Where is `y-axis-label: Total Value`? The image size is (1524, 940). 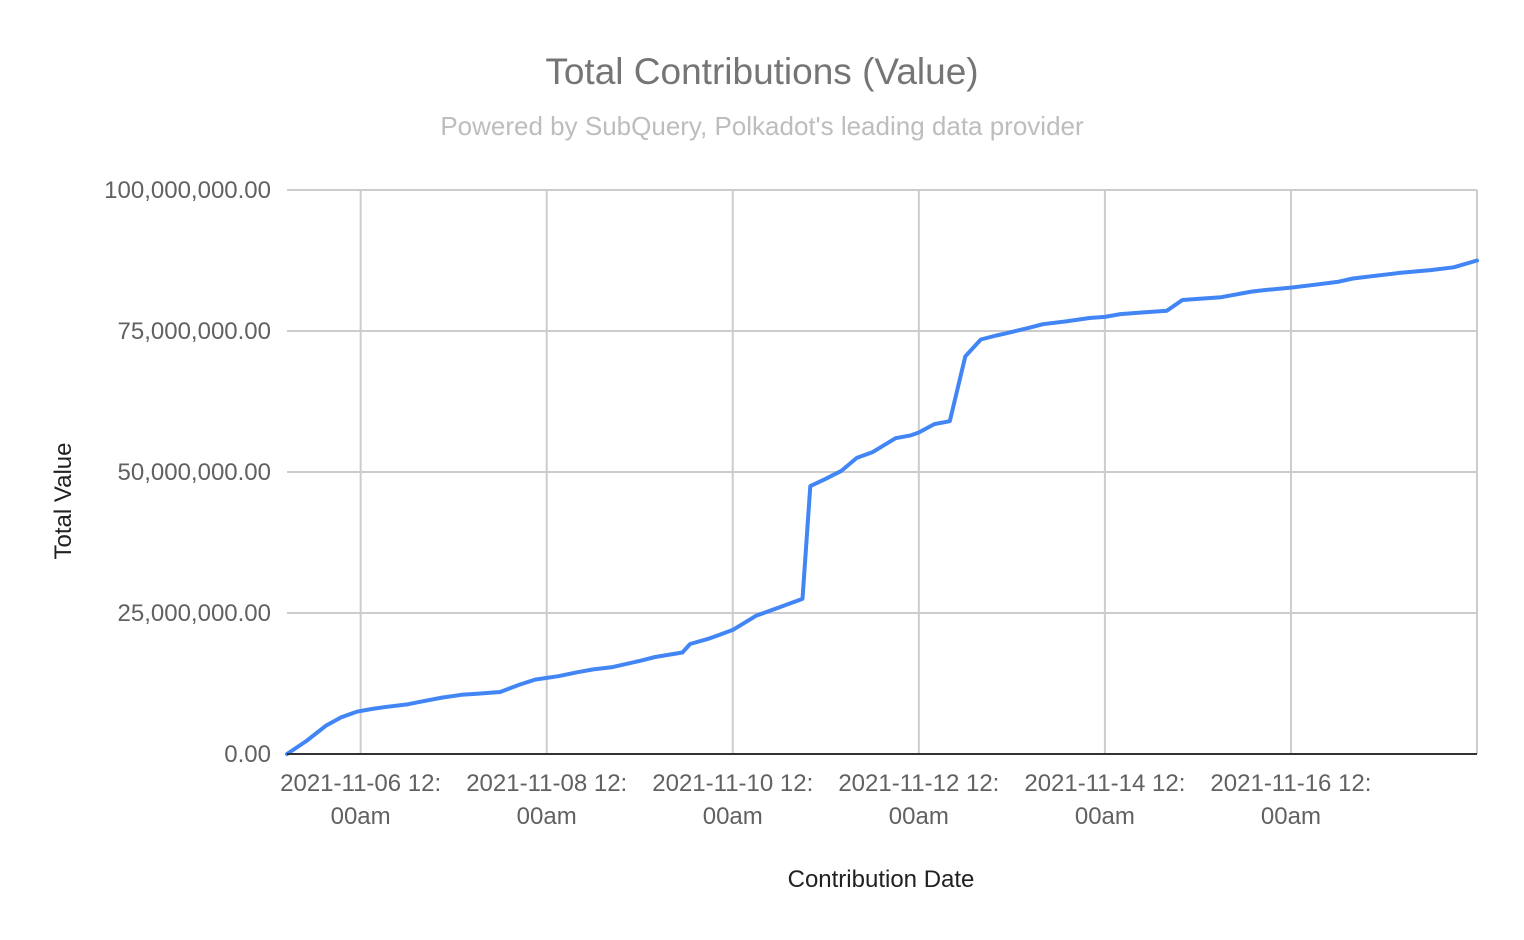
y-axis-label: Total Value is located at coordinates (63, 501).